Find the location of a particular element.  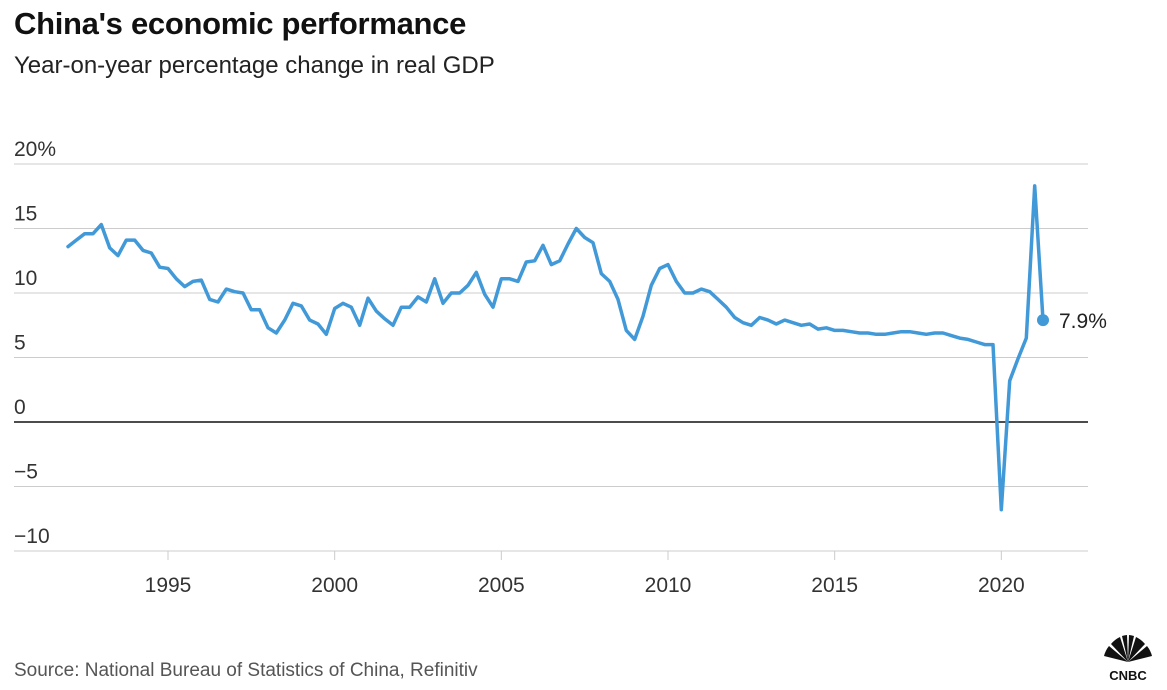

latest-value-point is located at coordinates (1043, 320).